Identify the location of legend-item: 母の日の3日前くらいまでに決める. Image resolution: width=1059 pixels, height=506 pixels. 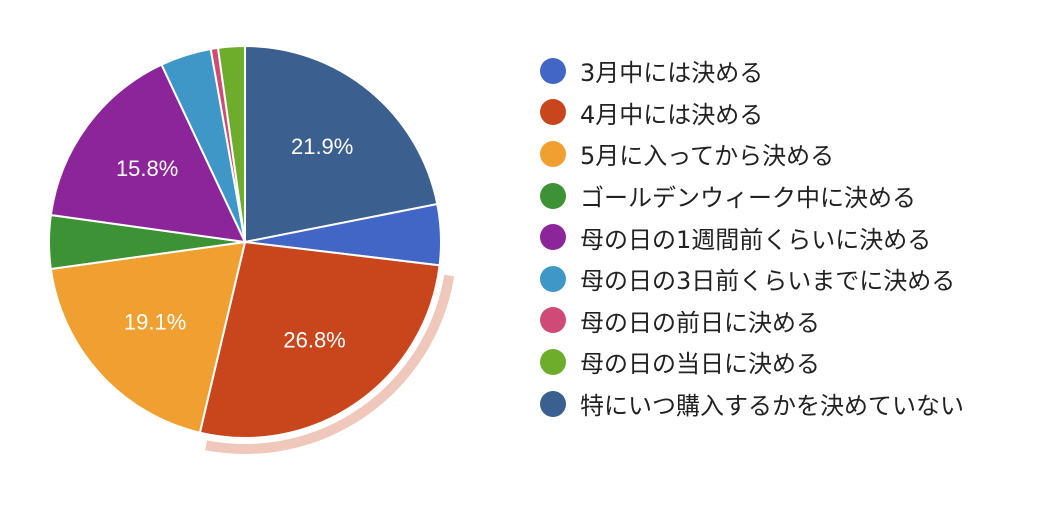
(795, 279).